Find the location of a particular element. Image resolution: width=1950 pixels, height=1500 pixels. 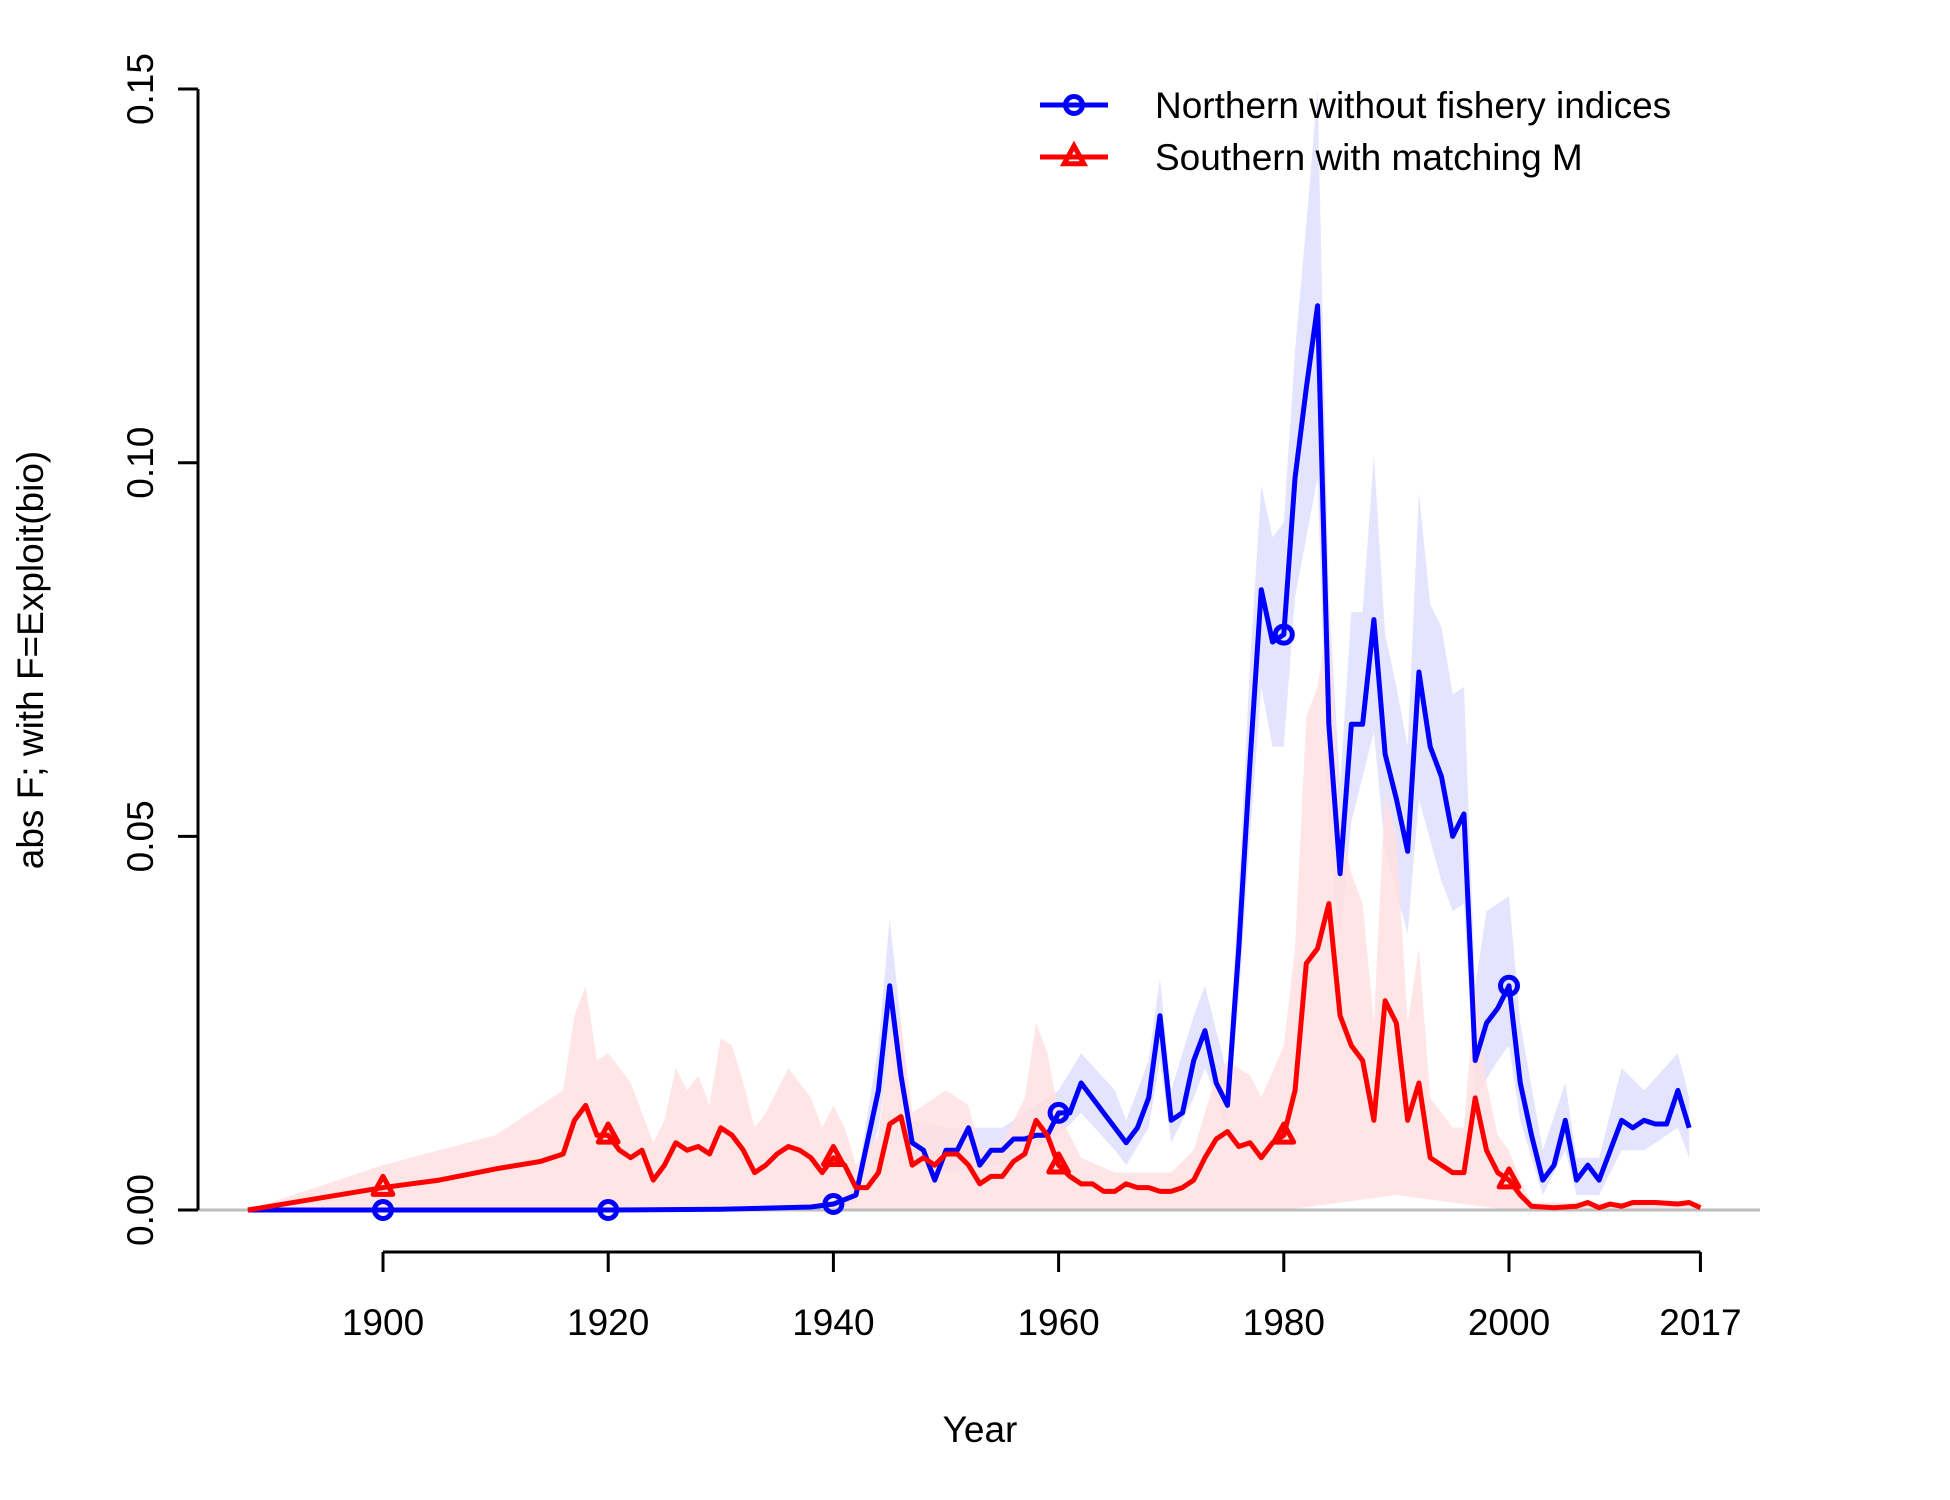

y-tick-label: 0.10 is located at coordinates (140, 463).